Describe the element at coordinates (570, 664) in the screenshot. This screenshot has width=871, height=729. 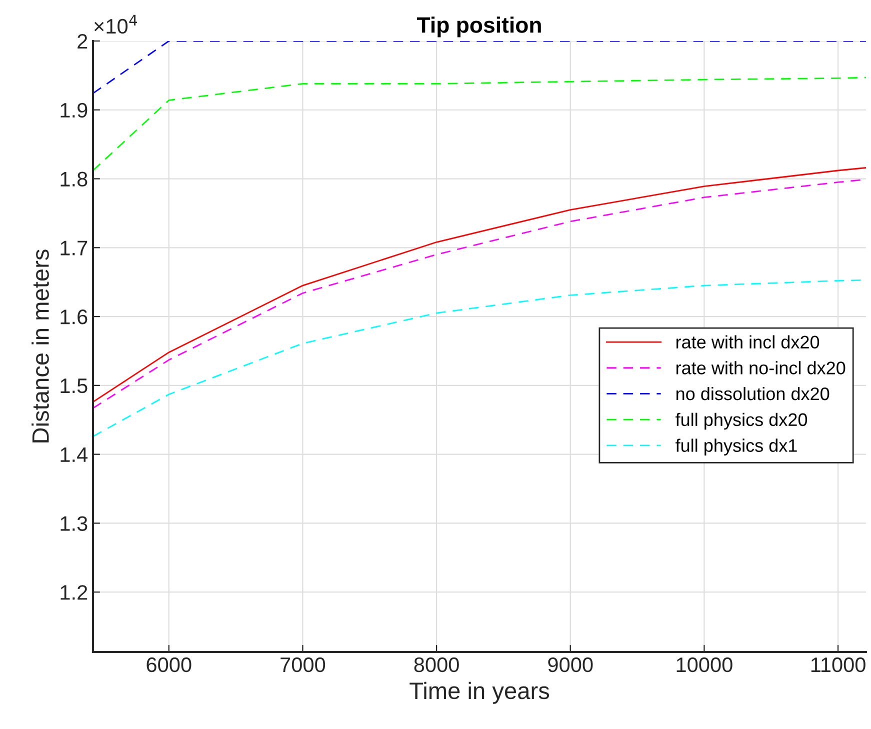
I see `x-tick-label: 9000` at that location.